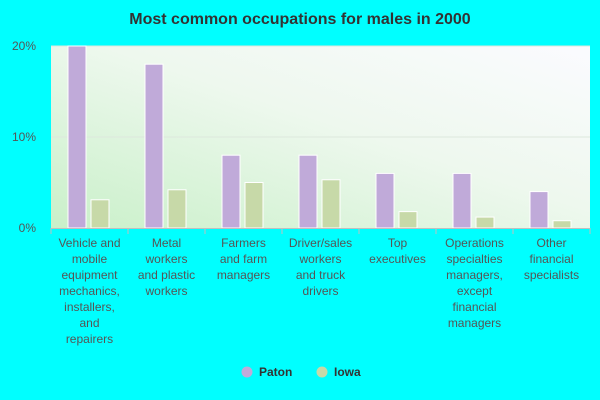 This screenshot has height=400, width=600. What do you see at coordinates (247, 372) in the screenshot?
I see `legend-swatch-paton` at bounding box center [247, 372].